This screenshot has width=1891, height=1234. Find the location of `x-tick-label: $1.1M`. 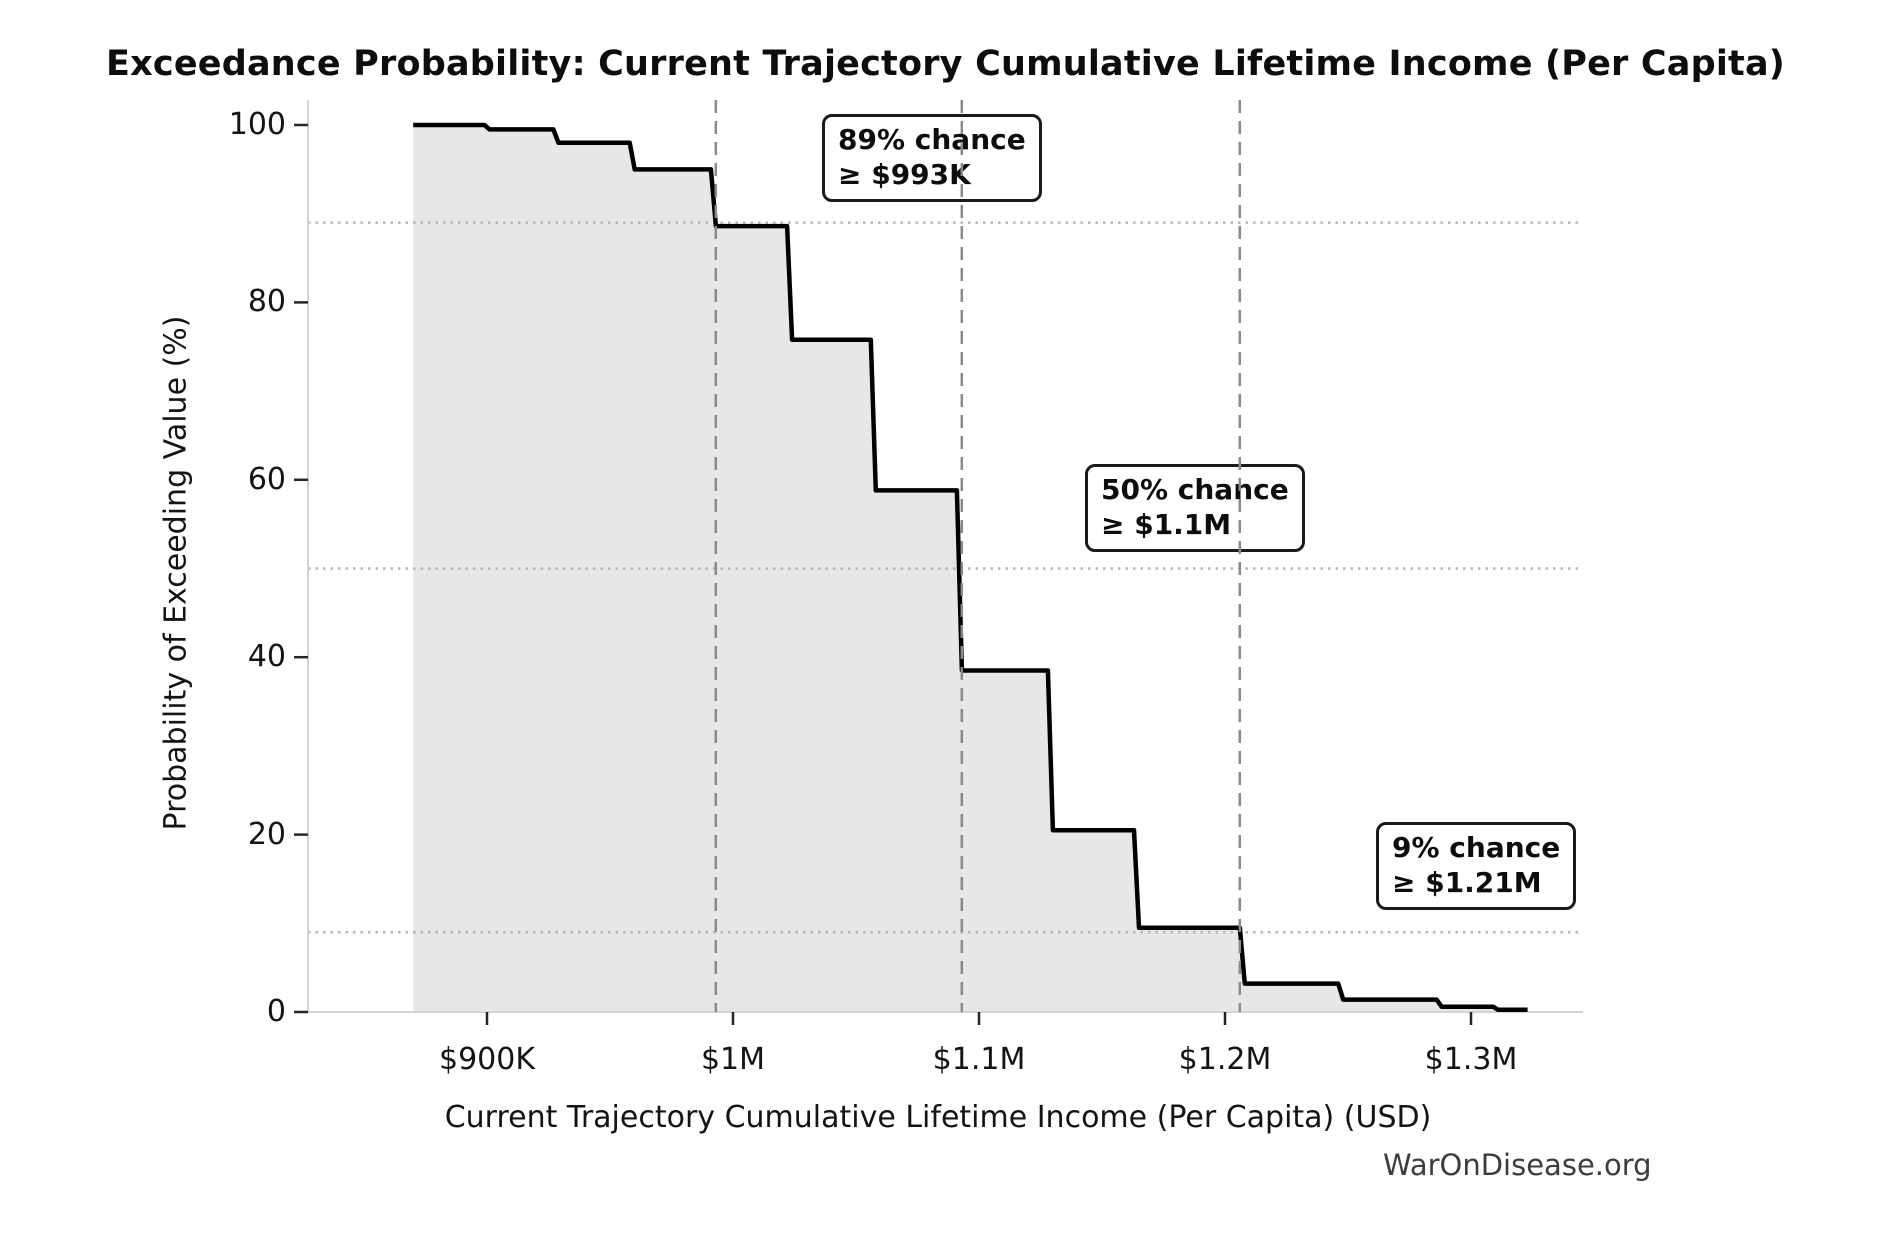

x-tick-label: $1.1M is located at coordinates (979, 1059).